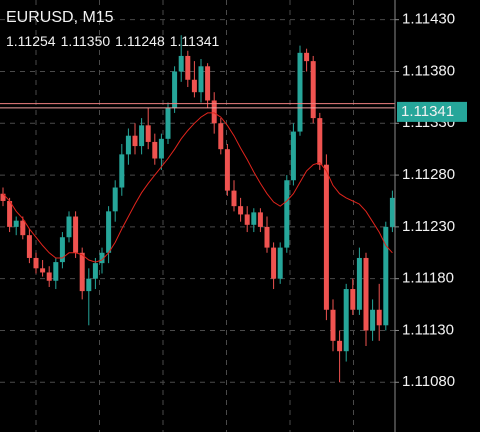 This screenshot has height=432, width=480. I want to click on price-badge, so click(432, 111).